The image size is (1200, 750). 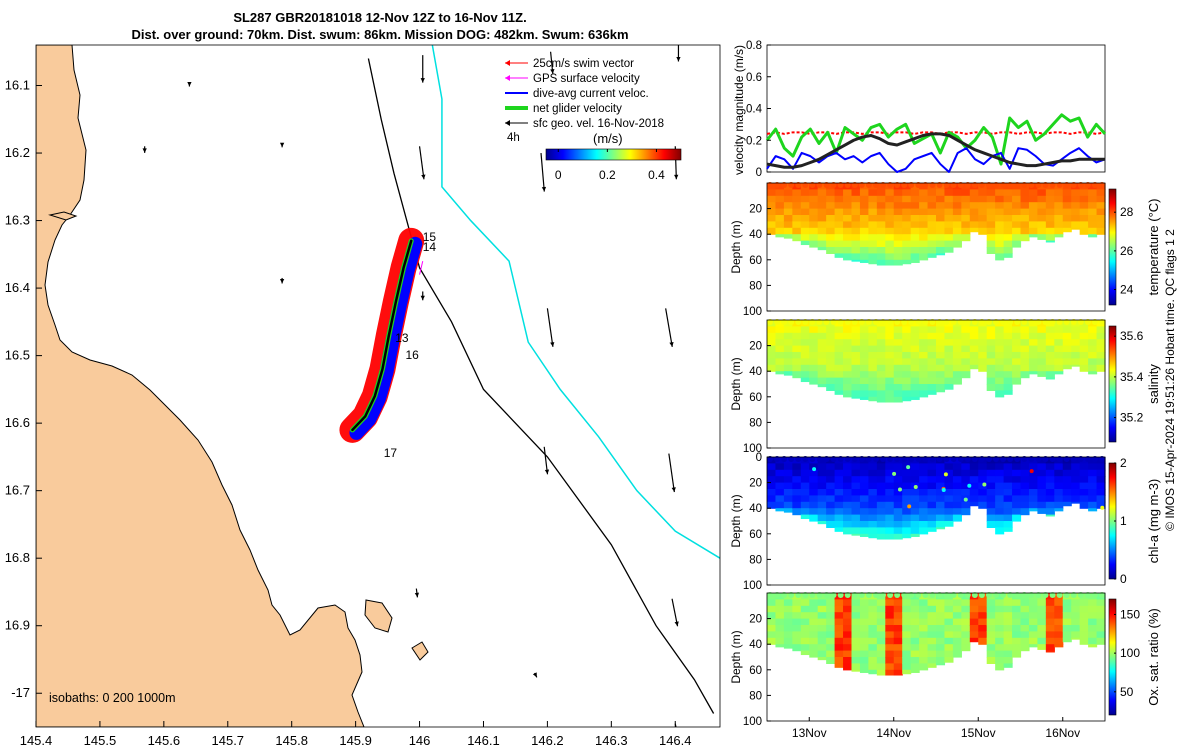 I want to click on map-x-tick-label: 146, so click(x=420, y=740).